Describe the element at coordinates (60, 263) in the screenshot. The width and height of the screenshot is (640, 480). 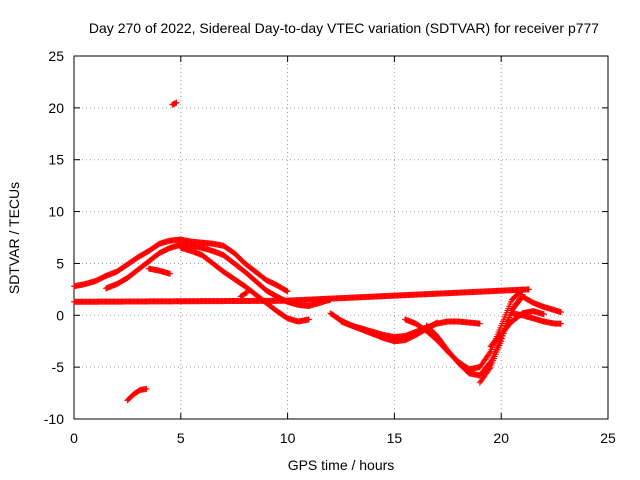
I see `y-tick-label: 5` at that location.